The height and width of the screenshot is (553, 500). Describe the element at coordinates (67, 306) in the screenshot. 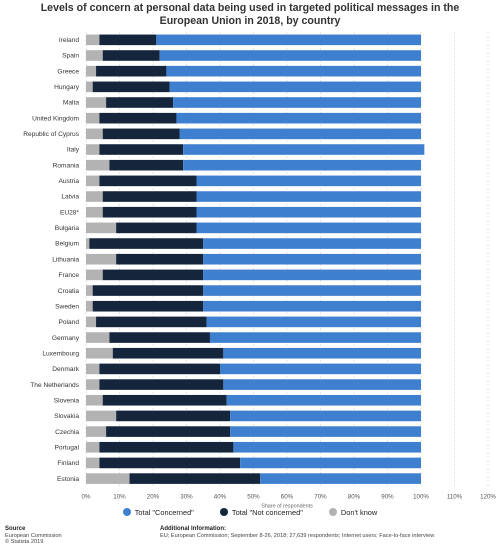

I see `category-label: Sweden` at that location.